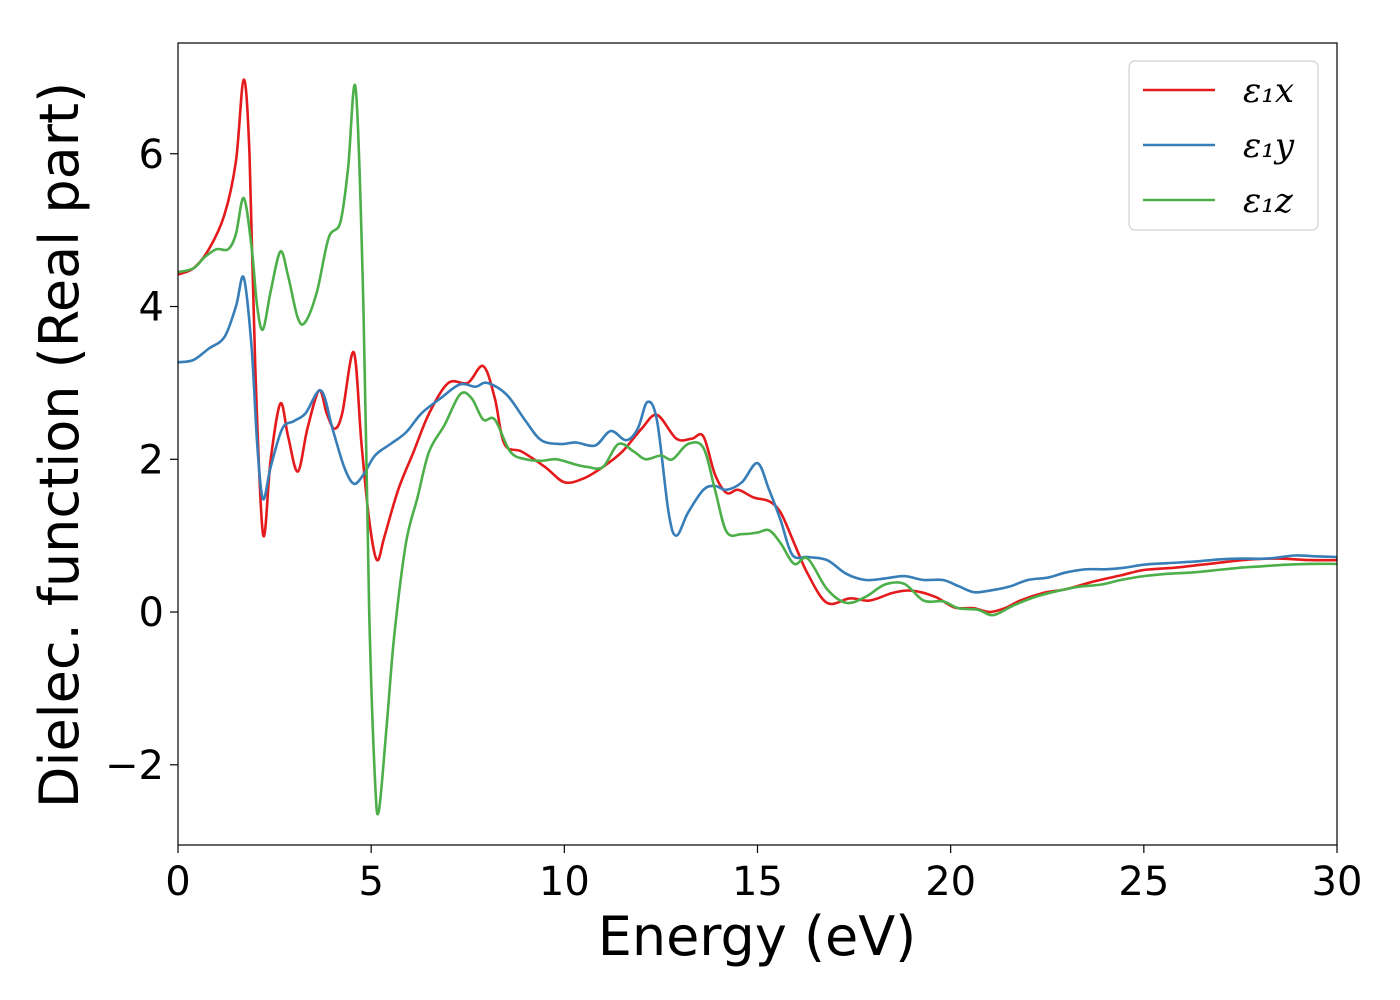 The width and height of the screenshot is (1400, 1000). What do you see at coordinates (1268, 91) in the screenshot?
I see `legend-label-0: ε₁x` at bounding box center [1268, 91].